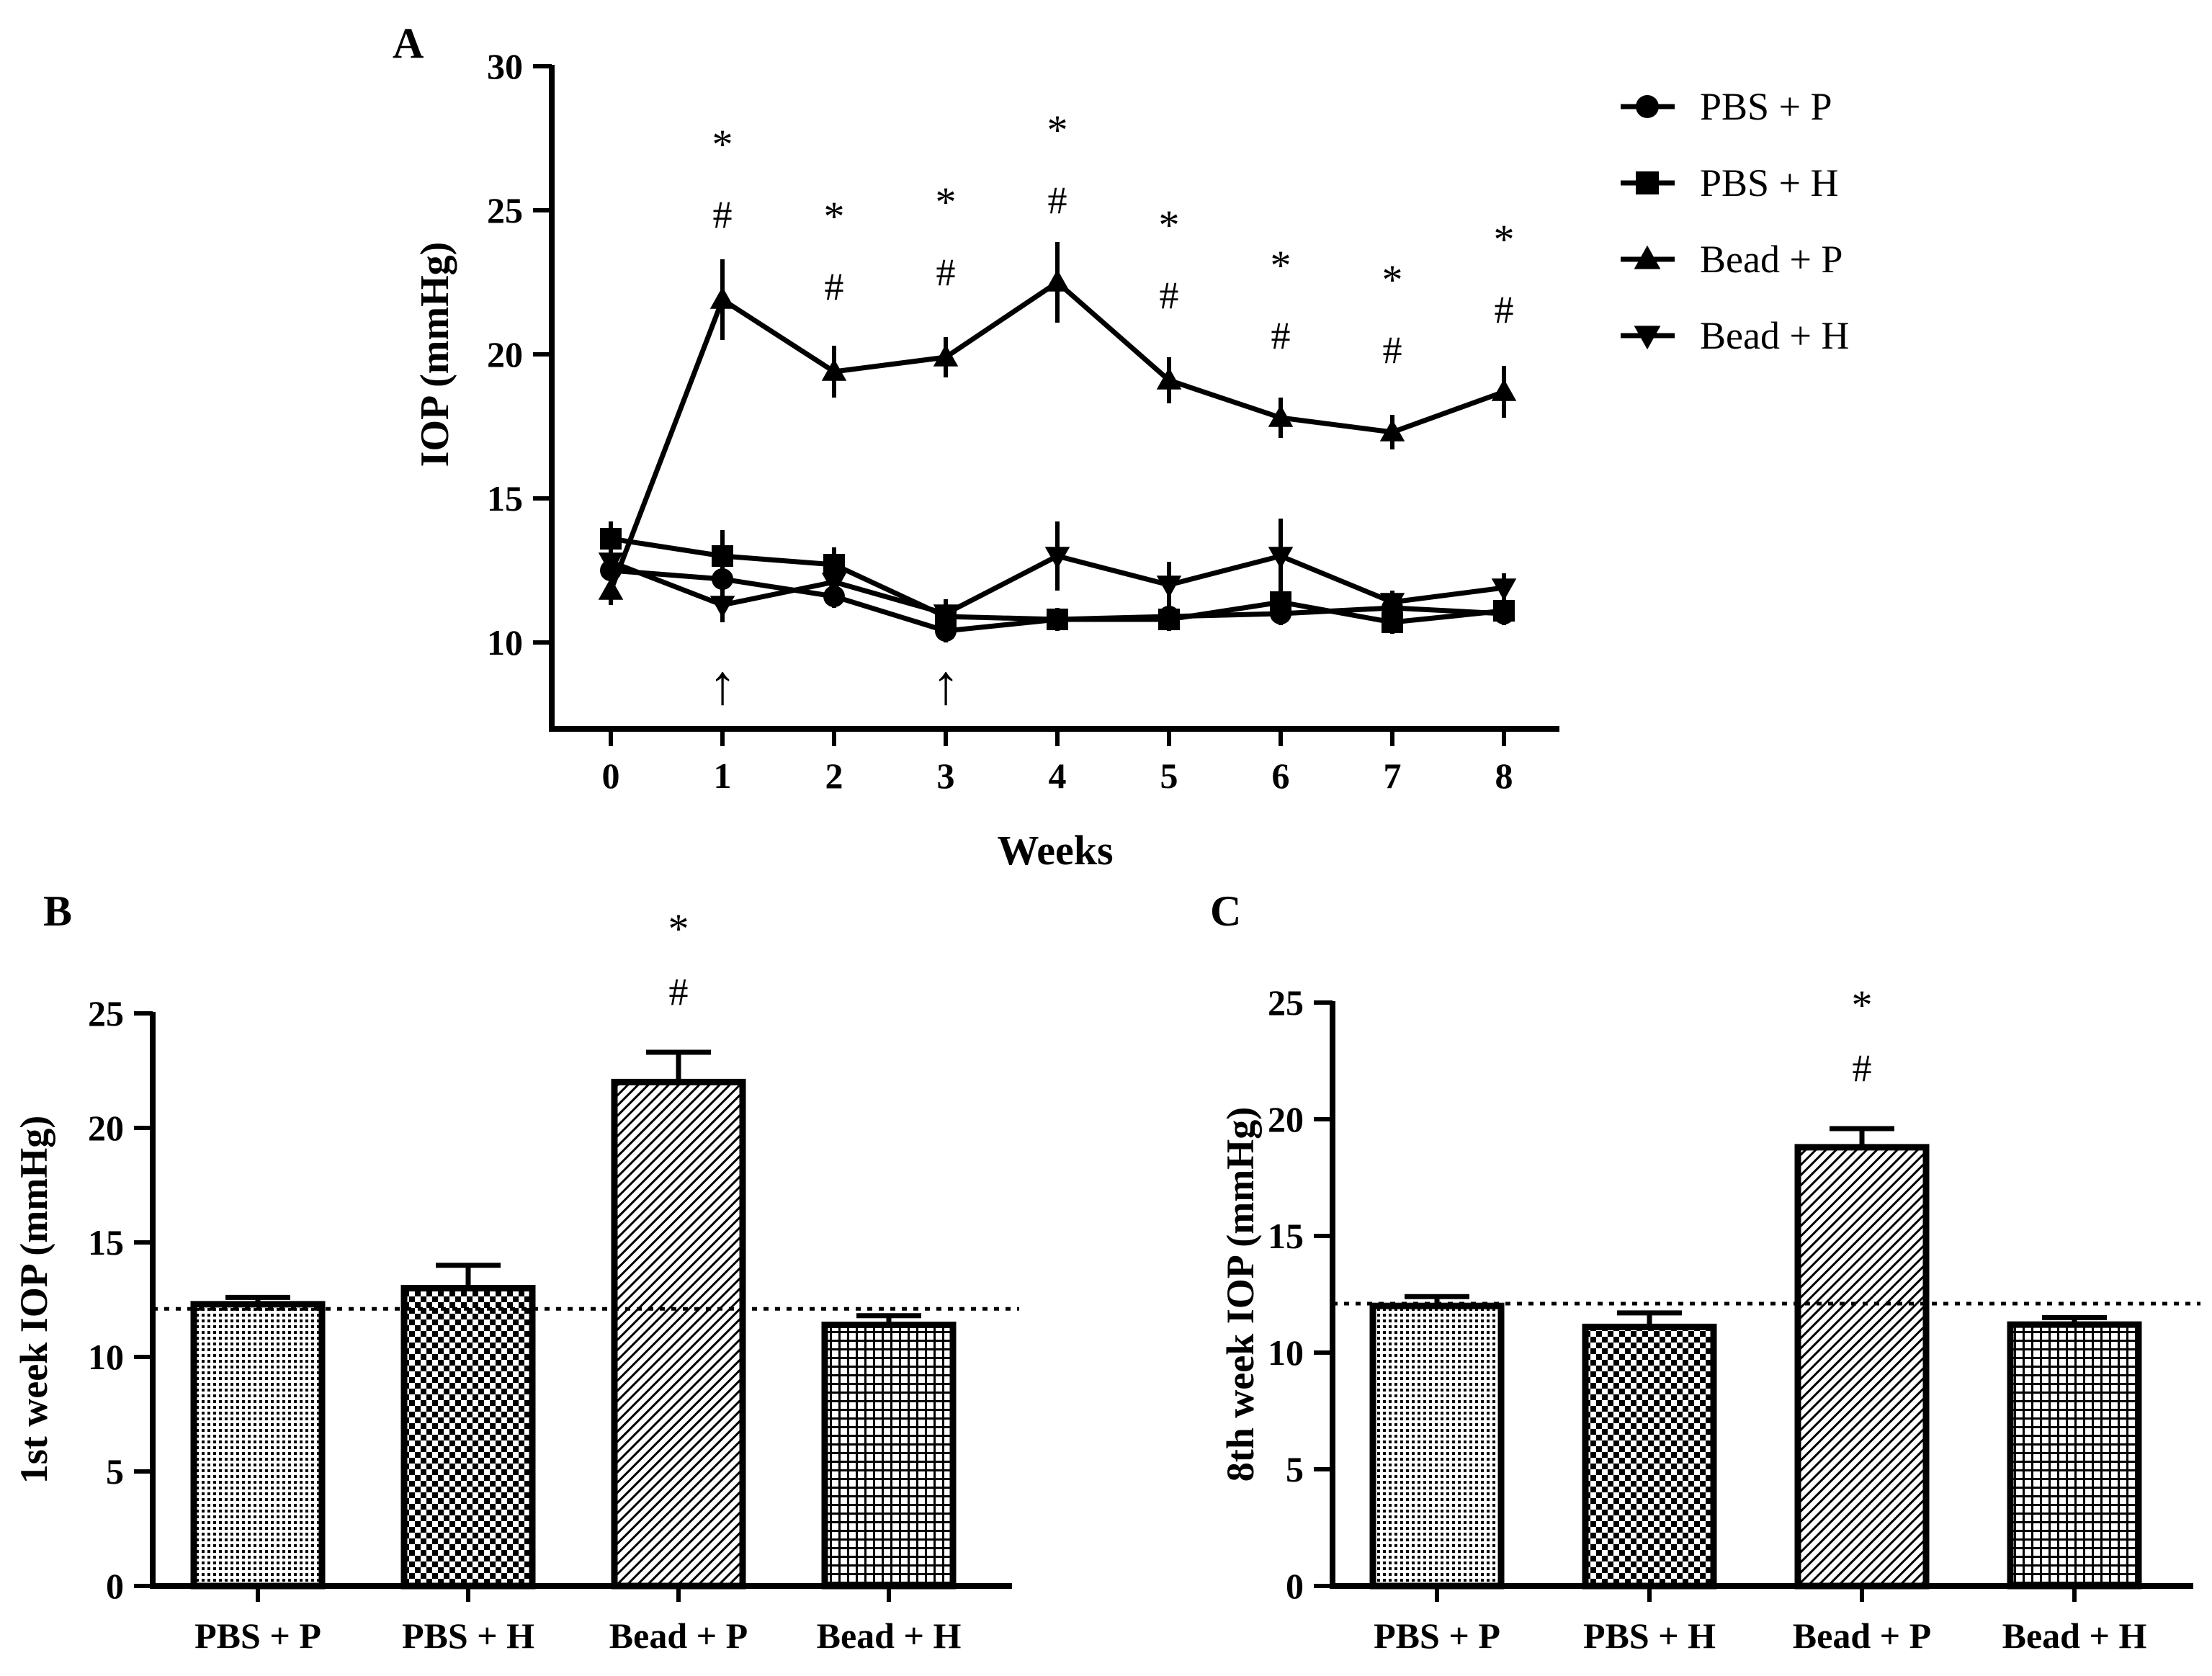 This screenshot has height=1676, width=2212. I want to click on y-axis-title: 8th week IOP (mmHg), so click(1240, 1294).